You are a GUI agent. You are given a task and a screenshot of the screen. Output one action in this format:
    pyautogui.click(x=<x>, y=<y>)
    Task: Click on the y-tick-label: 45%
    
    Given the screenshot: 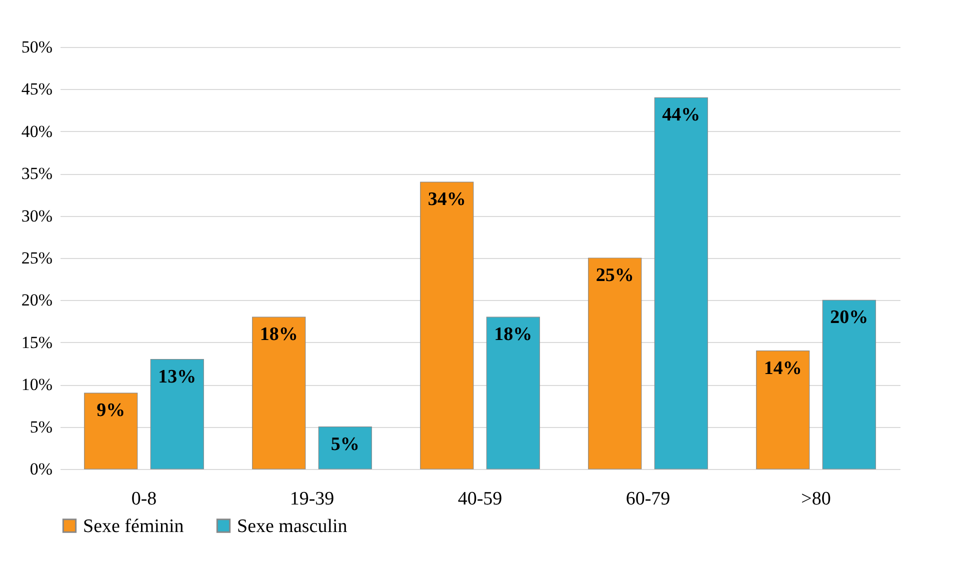 What is the action you would take?
    pyautogui.click(x=36, y=89)
    